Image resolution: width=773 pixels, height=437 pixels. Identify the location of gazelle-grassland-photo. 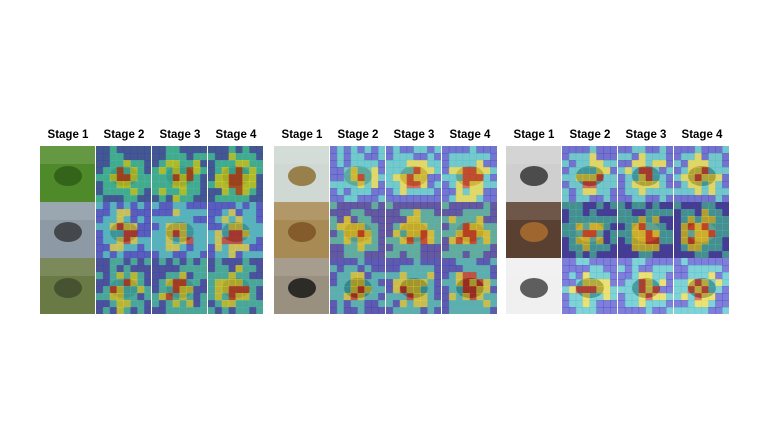
(301, 230).